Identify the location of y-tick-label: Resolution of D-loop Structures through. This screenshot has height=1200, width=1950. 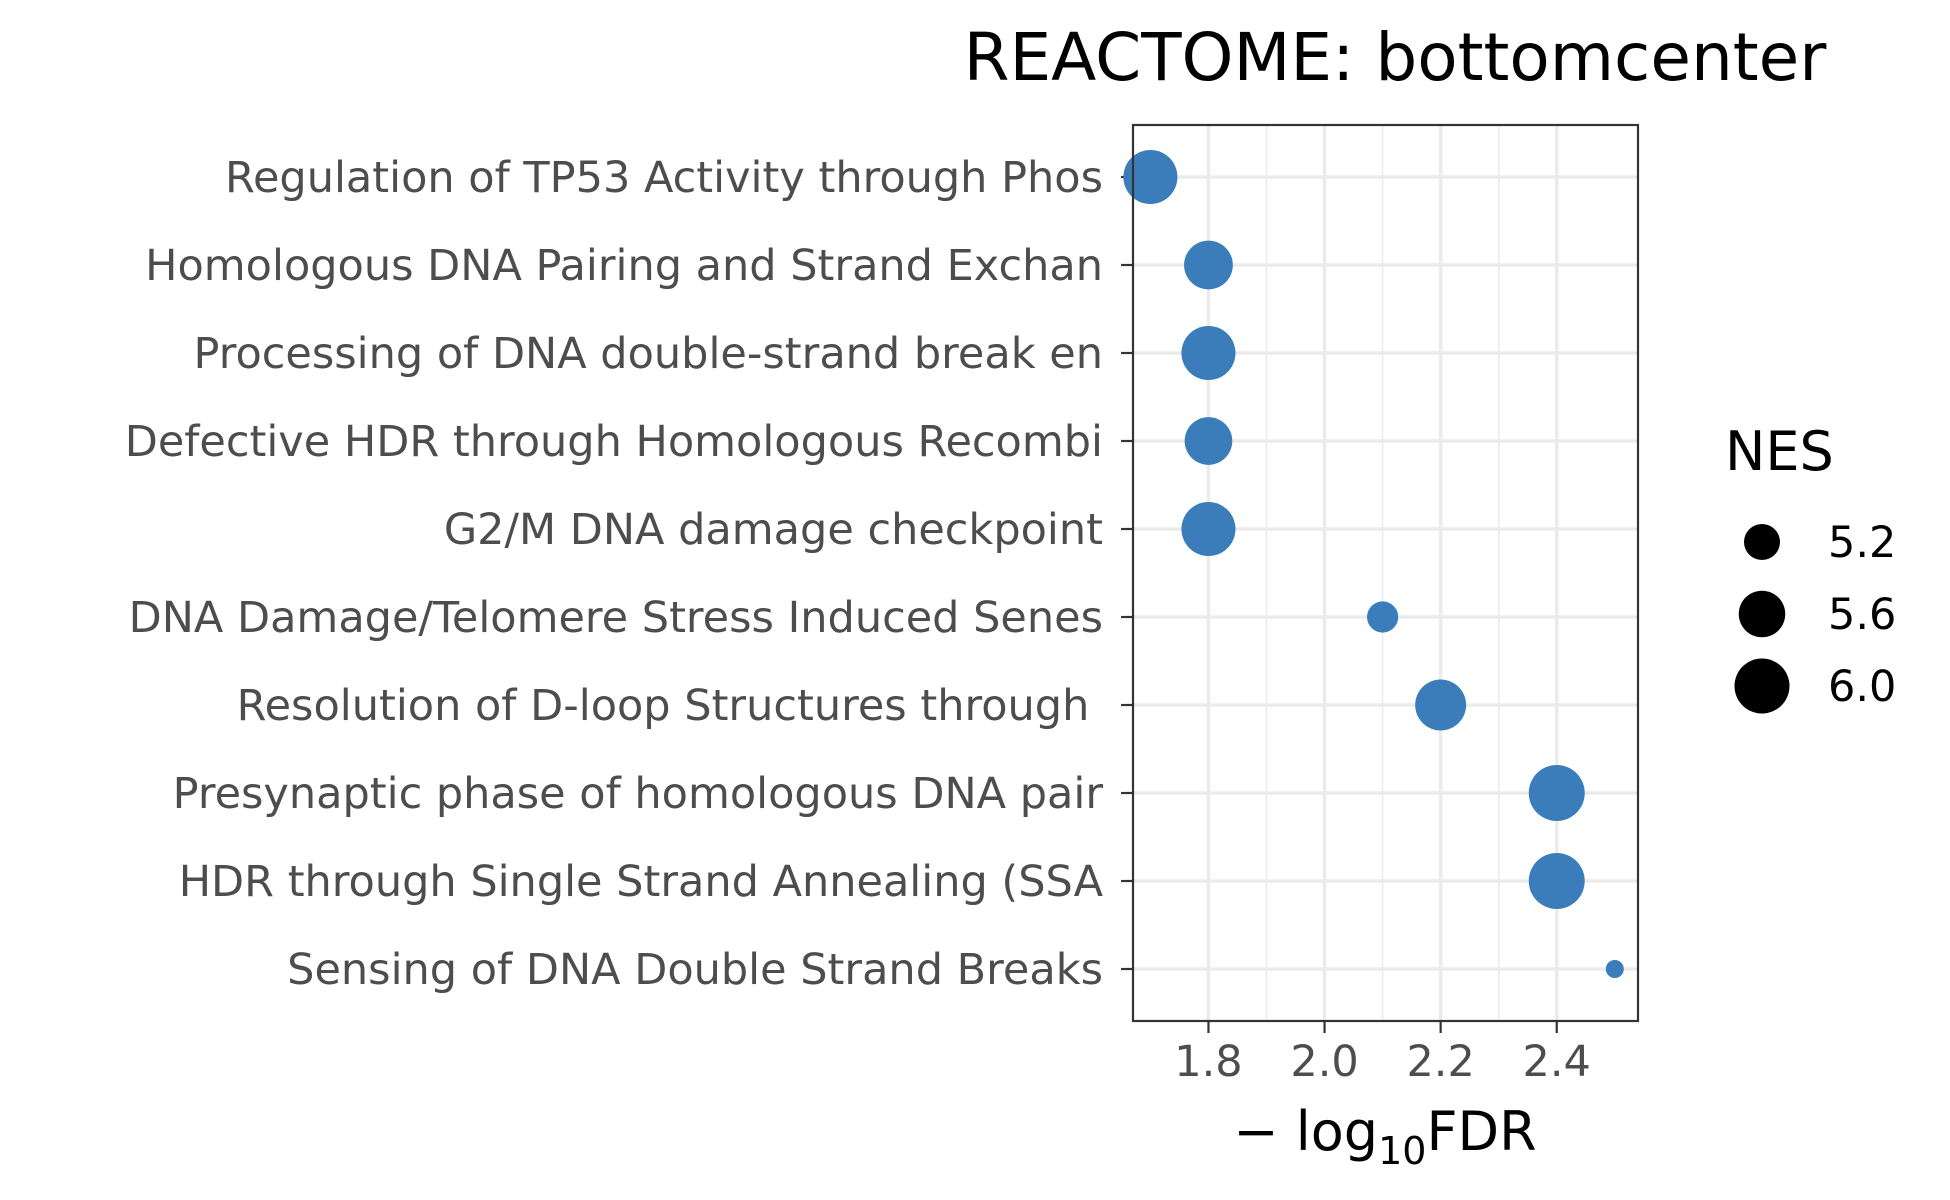
(670, 706).